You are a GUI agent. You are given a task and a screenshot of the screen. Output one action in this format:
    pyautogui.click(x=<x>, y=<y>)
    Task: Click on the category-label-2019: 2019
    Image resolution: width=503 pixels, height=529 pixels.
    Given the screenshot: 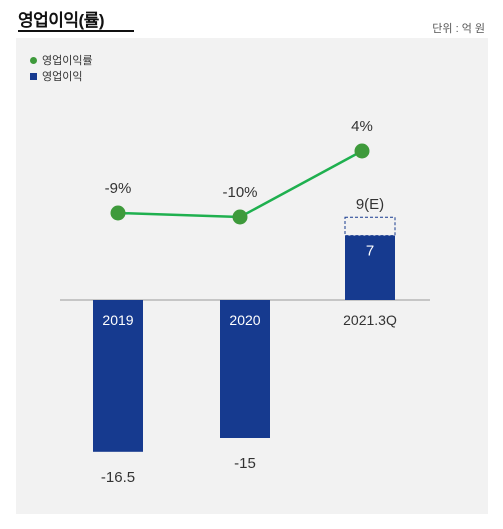 What is the action you would take?
    pyautogui.click(x=117, y=320)
    